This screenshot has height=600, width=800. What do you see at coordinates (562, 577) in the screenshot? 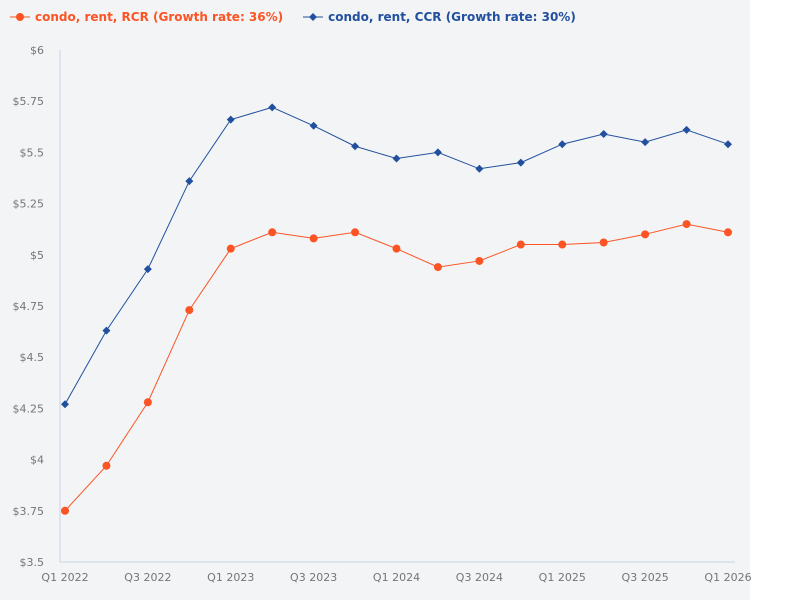
I see `x-tick-label: Q1 2025` at bounding box center [562, 577].